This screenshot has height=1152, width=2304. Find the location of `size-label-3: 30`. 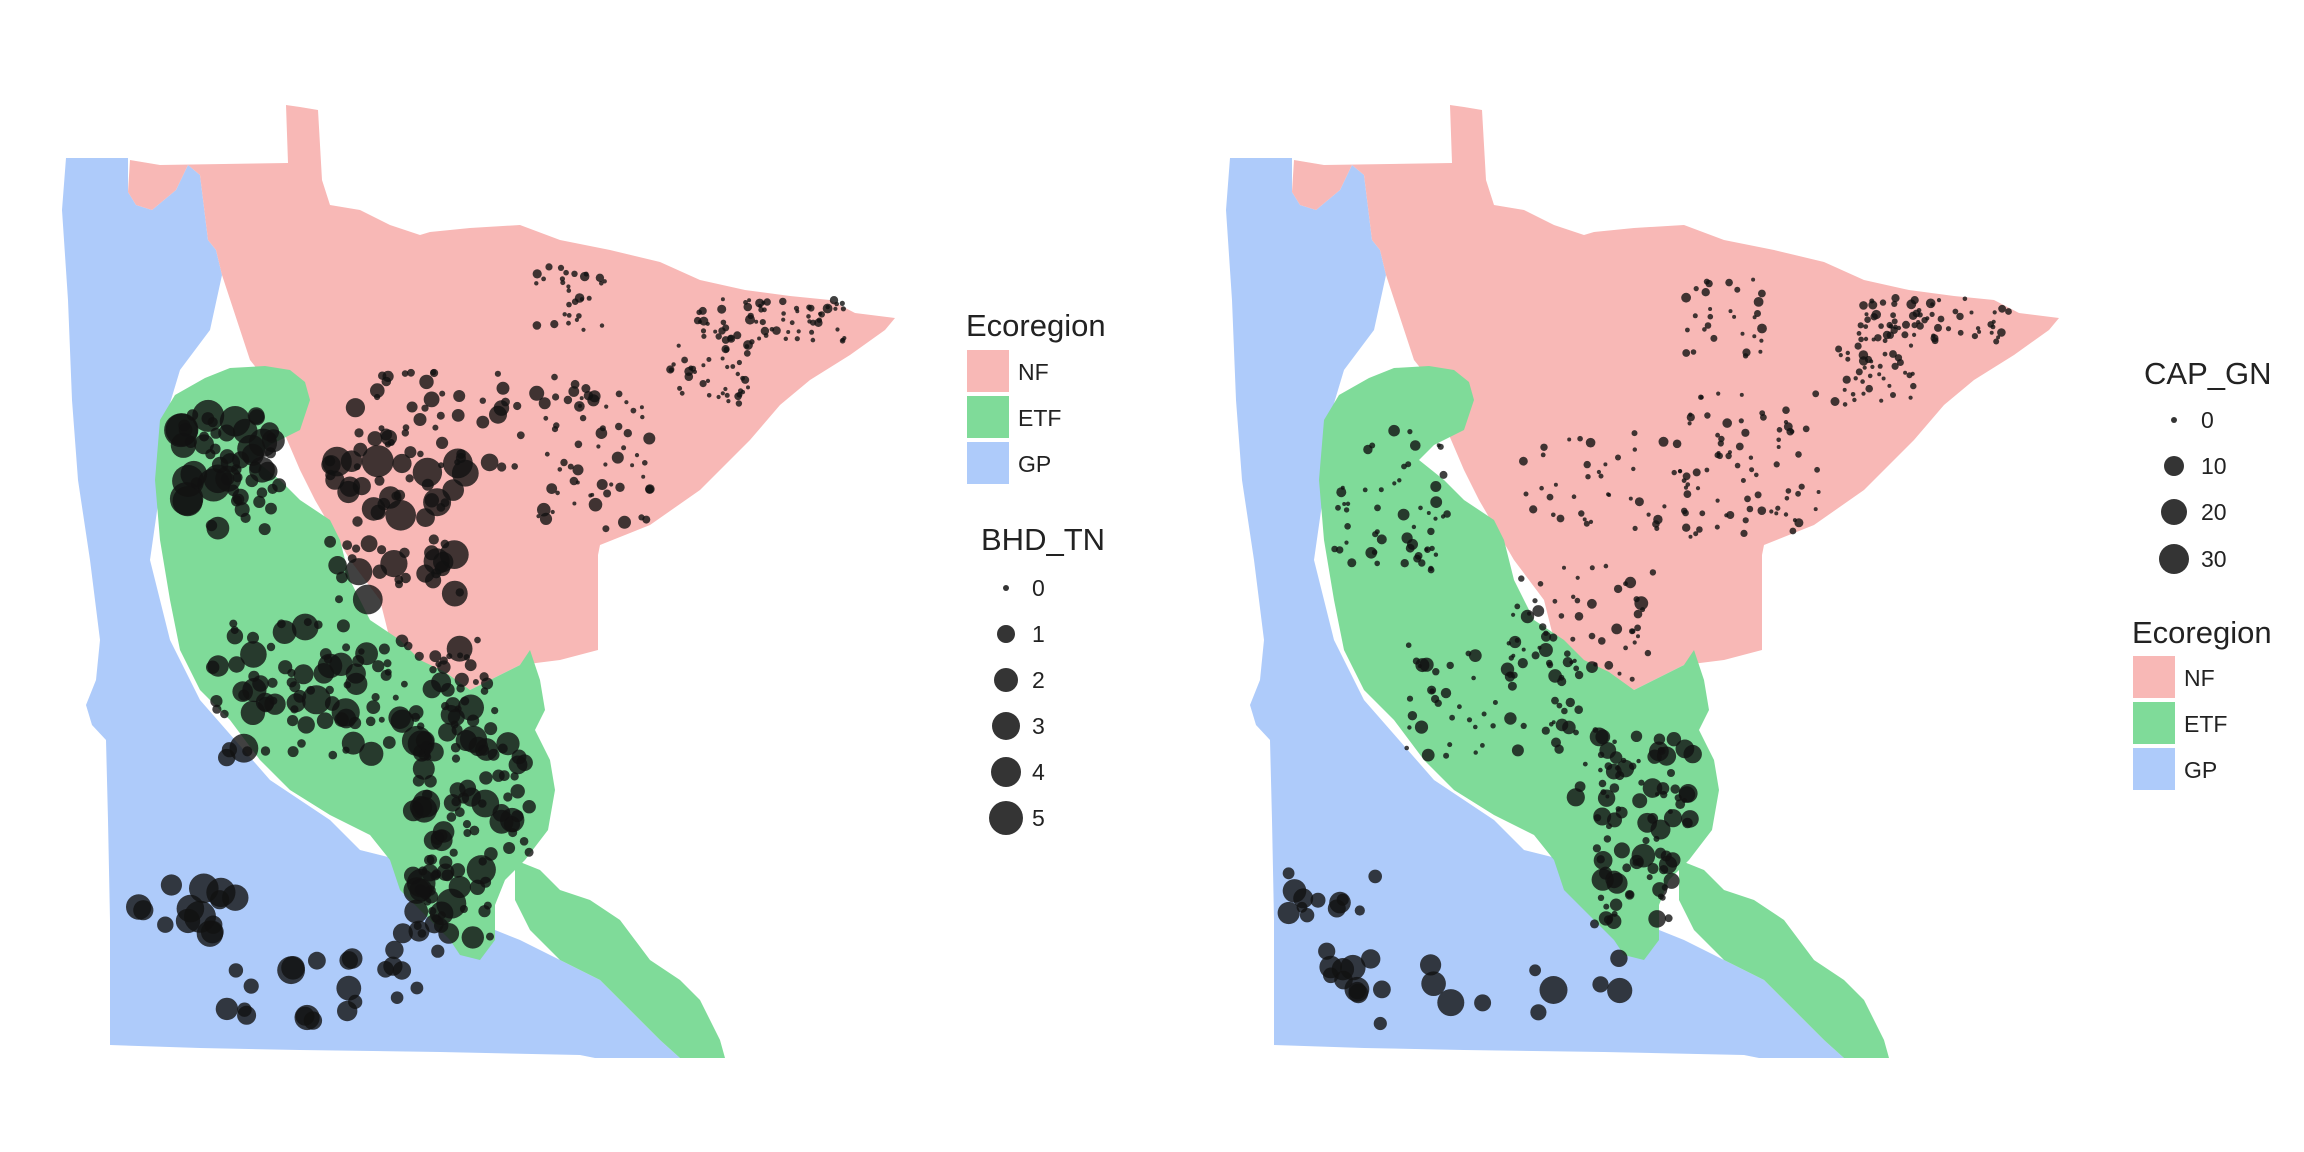

size-label-3: 30 is located at coordinates (2214, 559).